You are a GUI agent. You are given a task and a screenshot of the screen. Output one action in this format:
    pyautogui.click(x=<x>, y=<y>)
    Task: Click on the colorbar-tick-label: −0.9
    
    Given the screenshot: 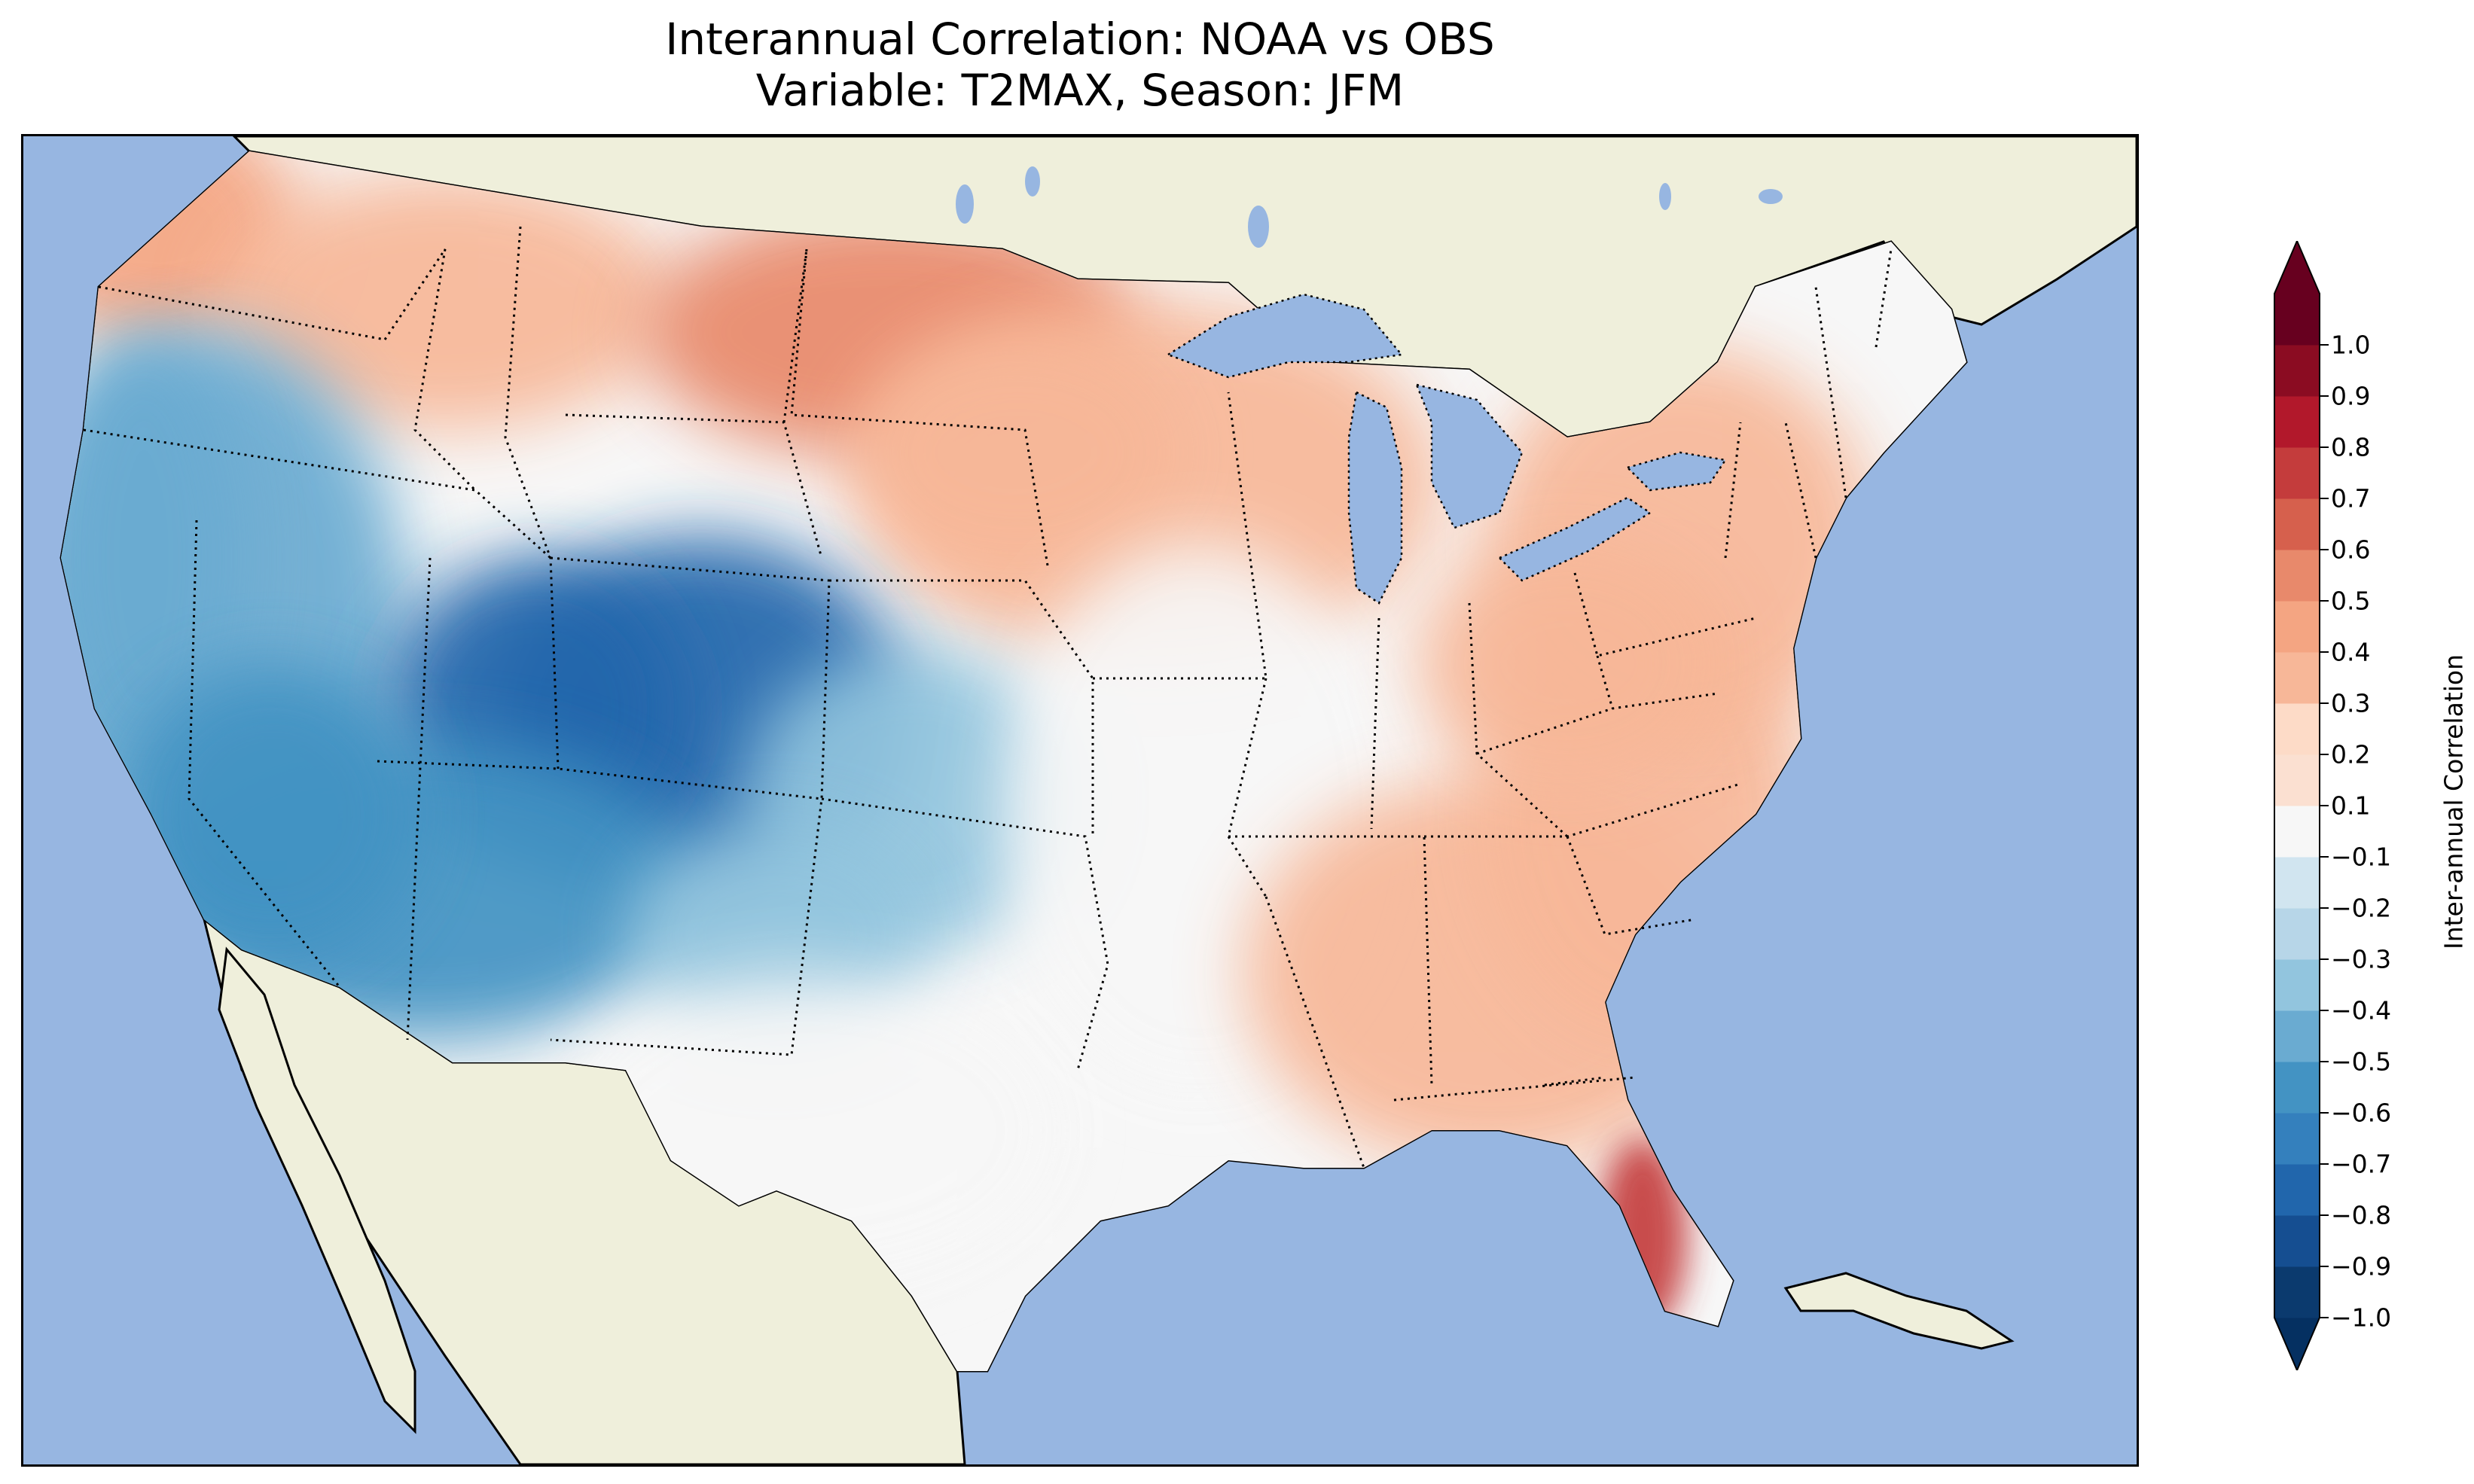 What is the action you would take?
    pyautogui.click(x=2362, y=1266)
    